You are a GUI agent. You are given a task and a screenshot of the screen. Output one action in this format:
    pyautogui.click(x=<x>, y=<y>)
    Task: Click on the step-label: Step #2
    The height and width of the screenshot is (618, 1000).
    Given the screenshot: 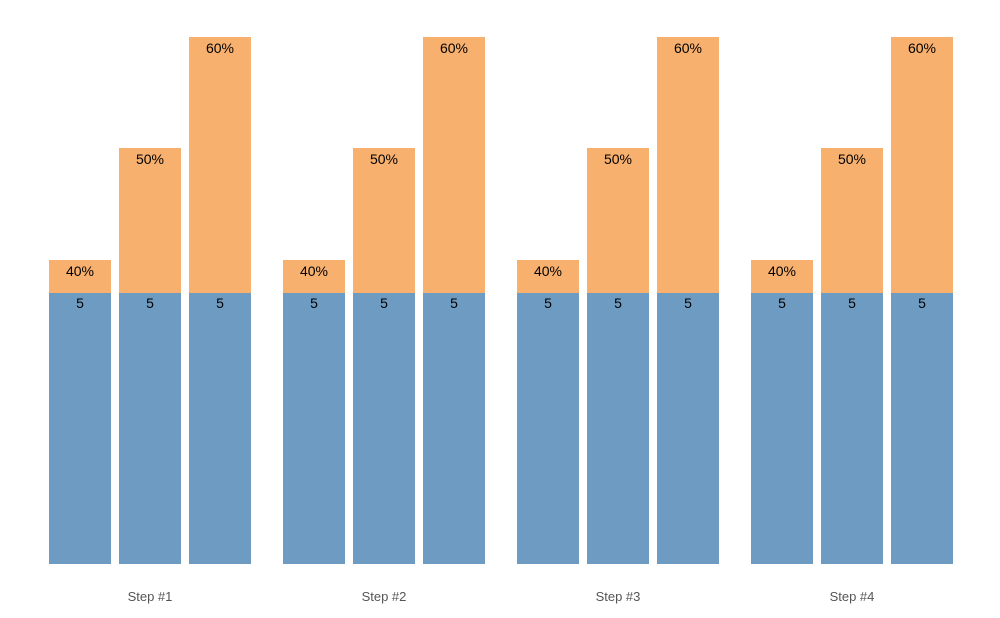 What is the action you would take?
    pyautogui.click(x=384, y=596)
    